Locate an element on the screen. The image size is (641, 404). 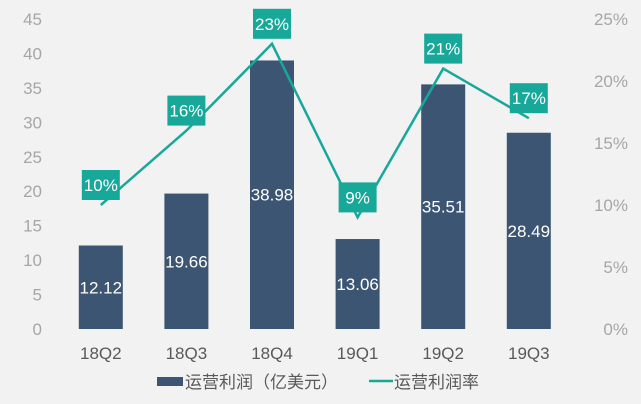
bar-18Q2 is located at coordinates (100, 287).